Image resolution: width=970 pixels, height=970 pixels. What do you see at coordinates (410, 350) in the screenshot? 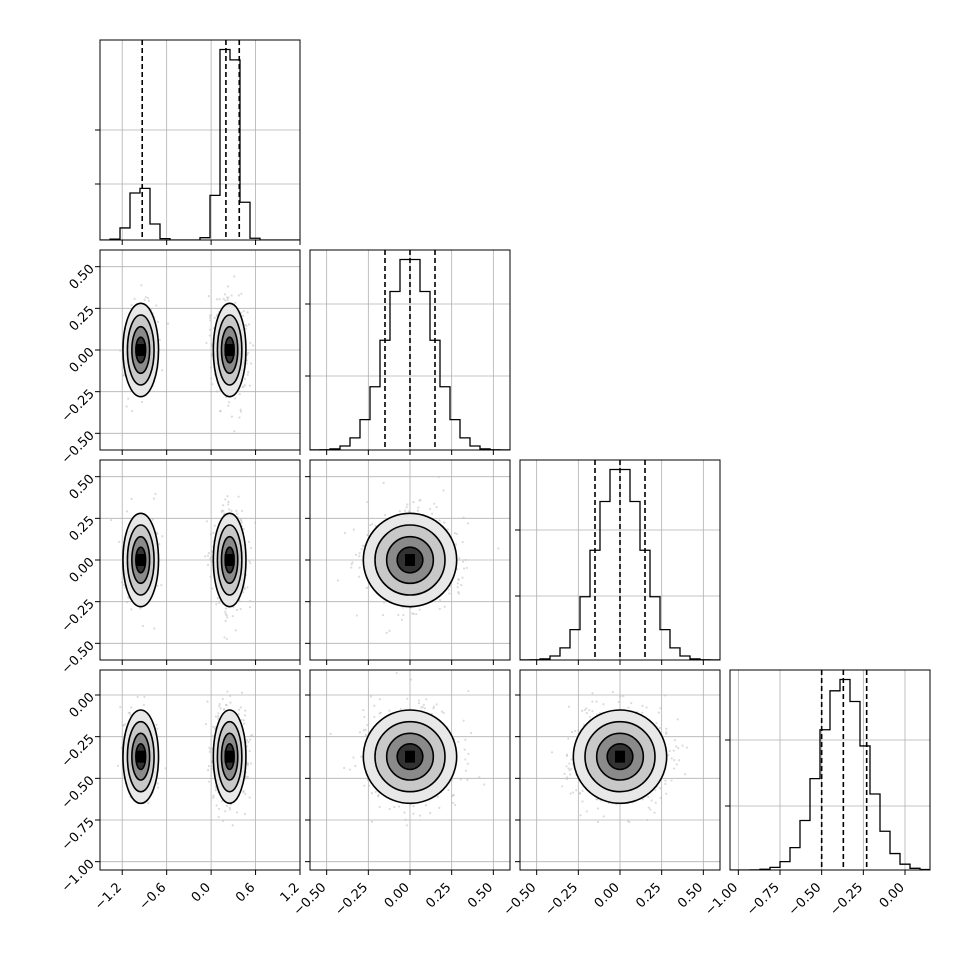
I see `panel-plot-area` at bounding box center [410, 350].